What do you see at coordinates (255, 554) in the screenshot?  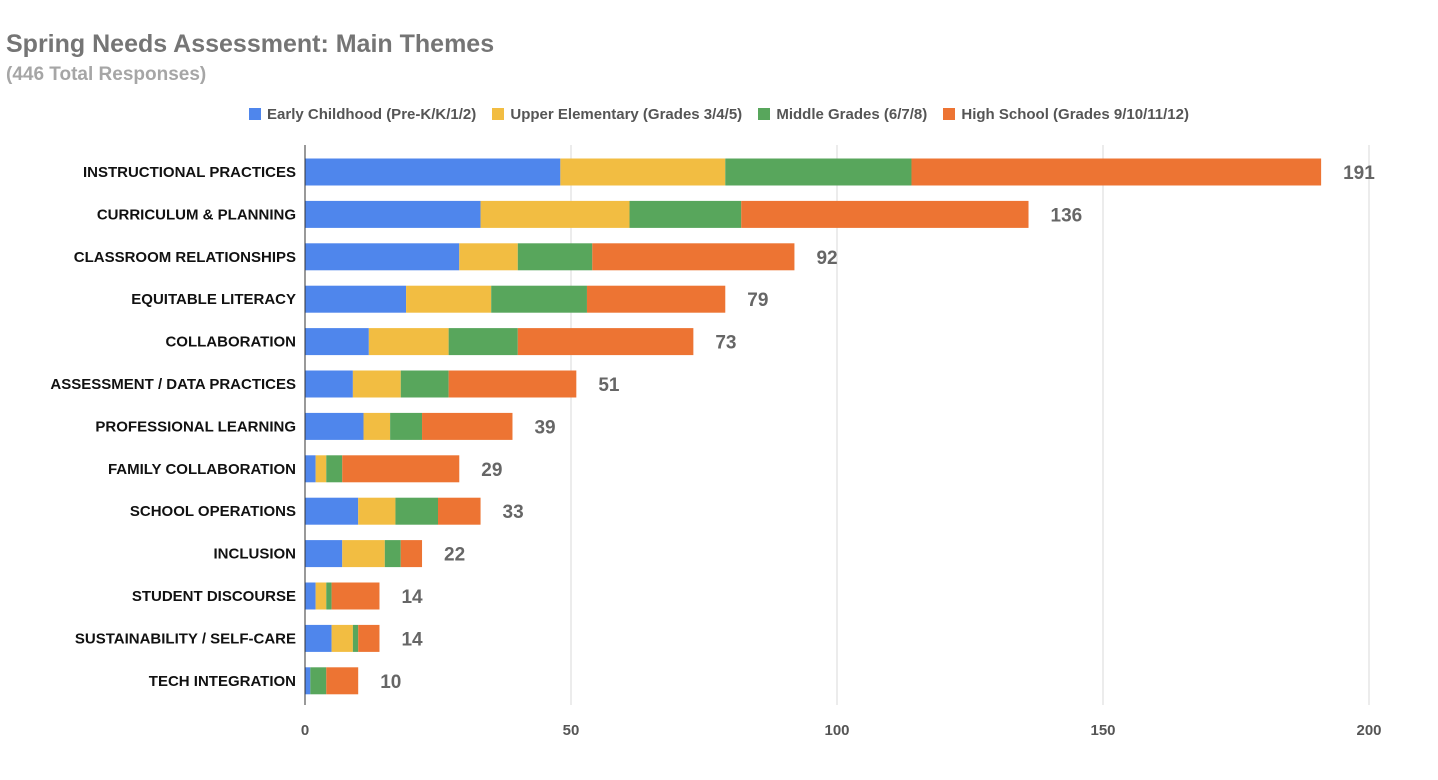 I see `category-label: INCLUSION` at bounding box center [255, 554].